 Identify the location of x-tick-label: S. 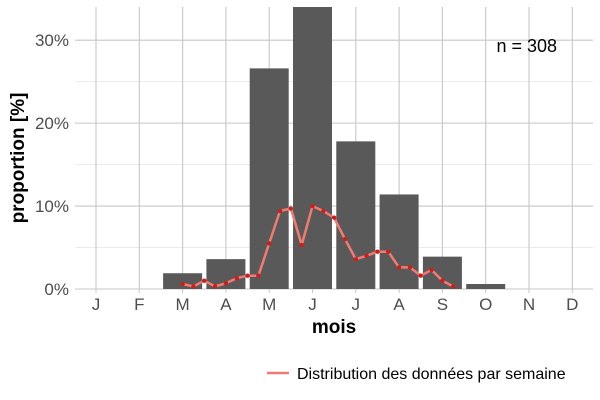
(442, 304).